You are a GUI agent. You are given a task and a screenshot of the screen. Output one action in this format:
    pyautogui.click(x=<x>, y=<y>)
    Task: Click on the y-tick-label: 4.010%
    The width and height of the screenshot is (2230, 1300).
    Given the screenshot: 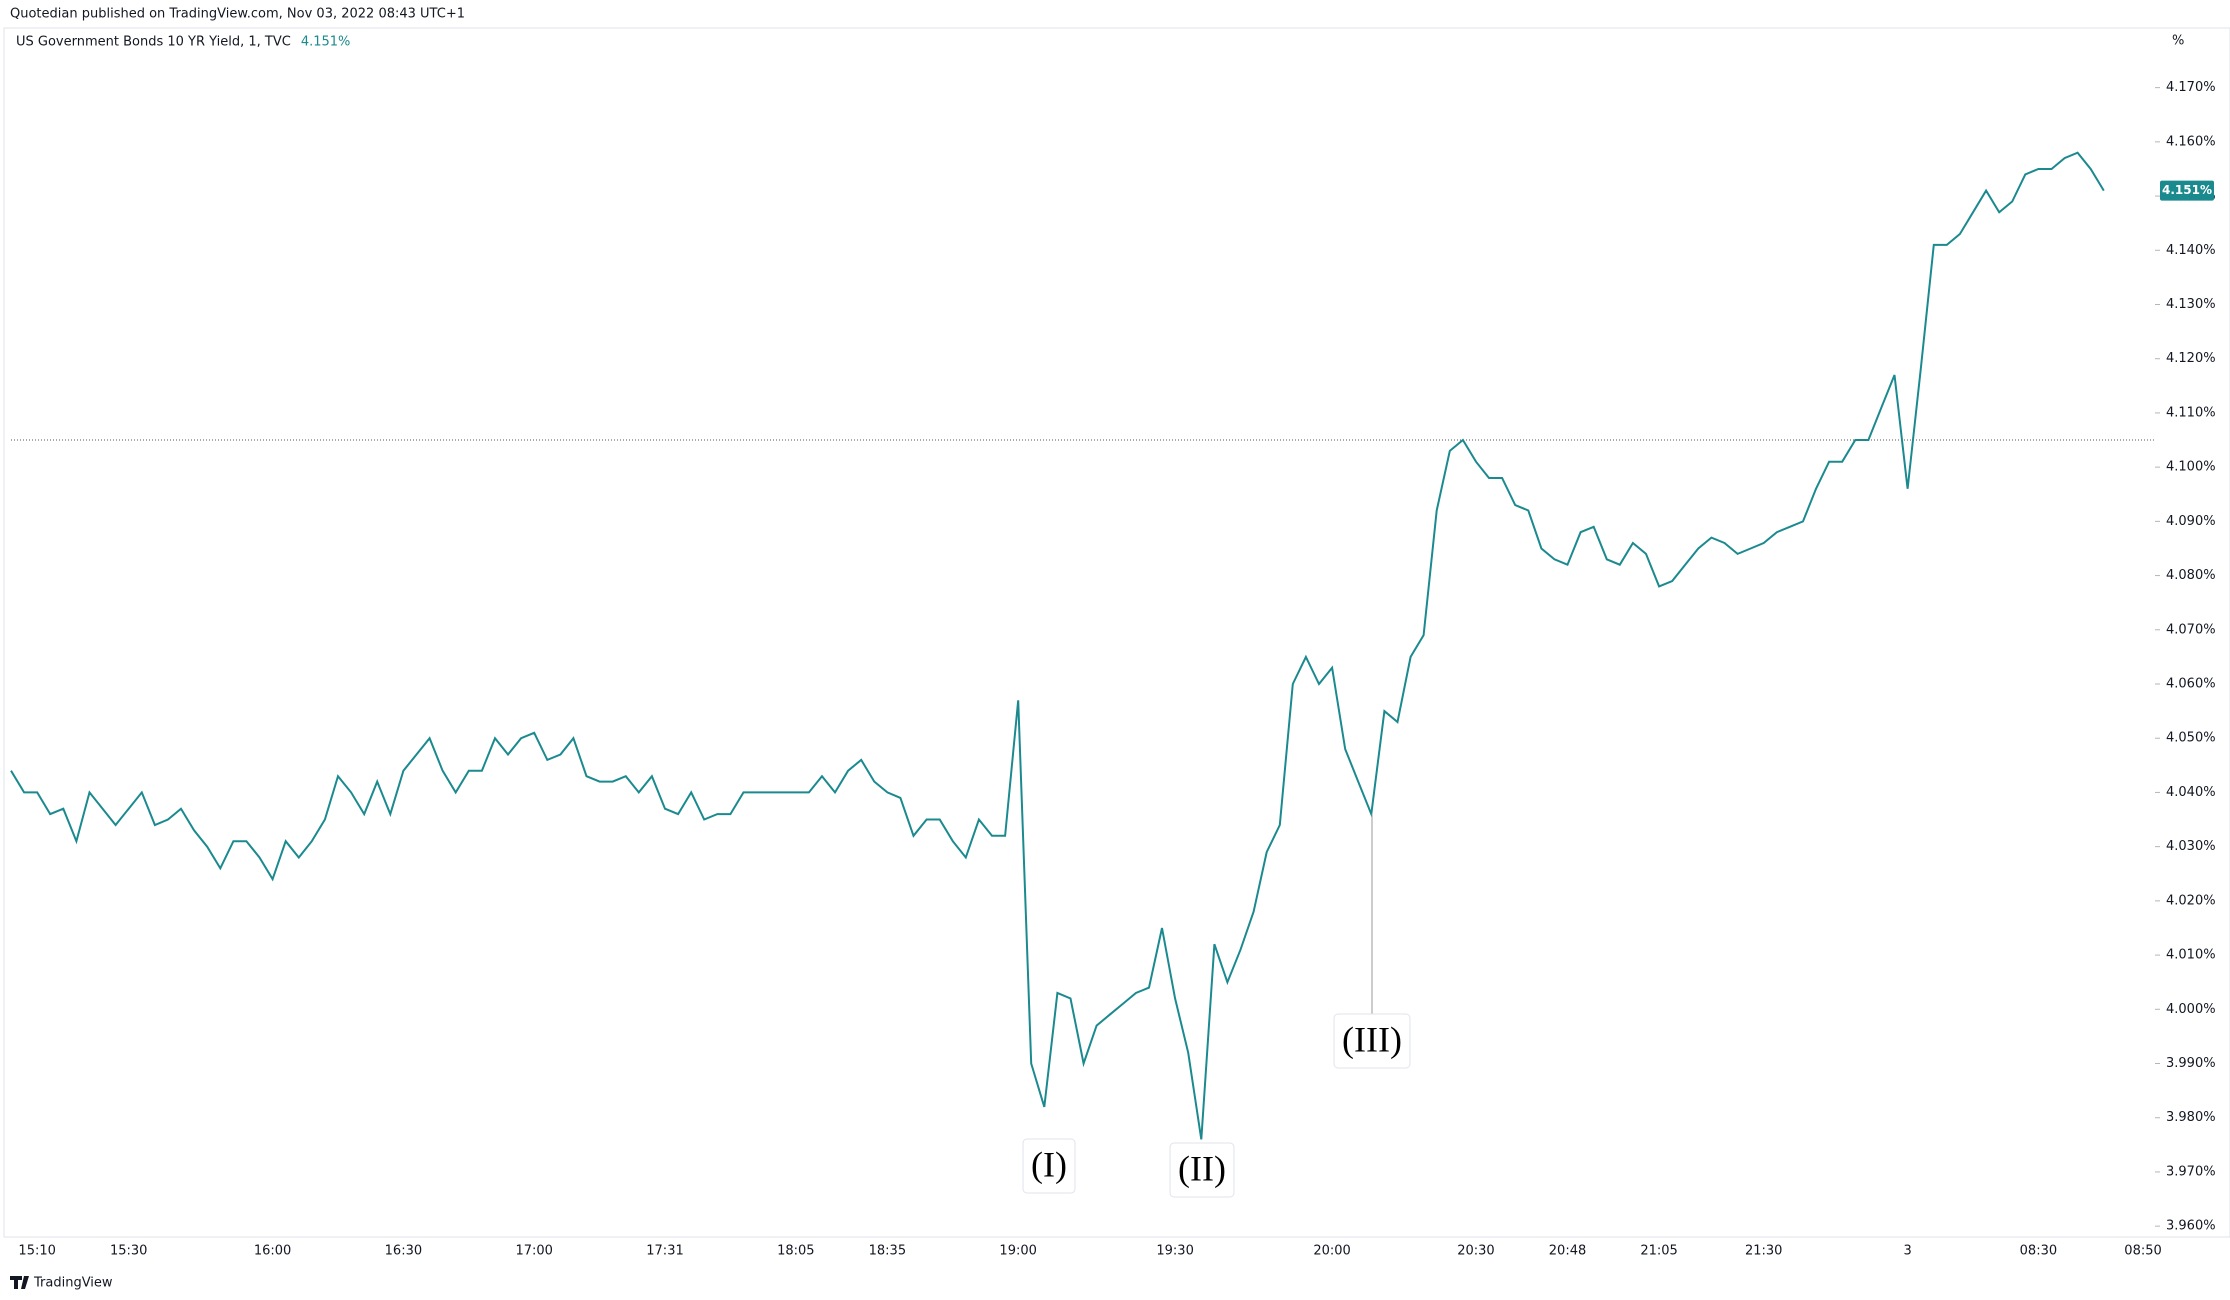 What is the action you would take?
    pyautogui.click(x=2191, y=955)
    